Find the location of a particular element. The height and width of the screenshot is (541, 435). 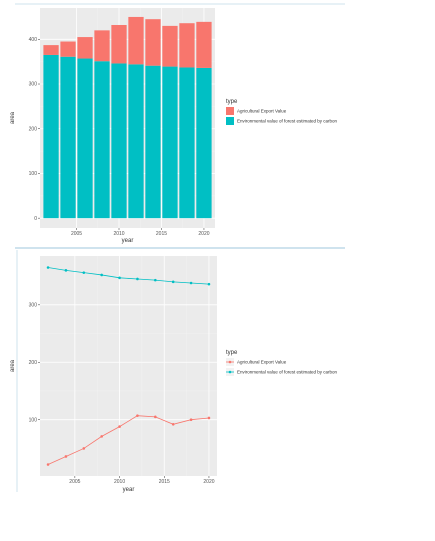

legend-key-point-agri is located at coordinates (230, 362).